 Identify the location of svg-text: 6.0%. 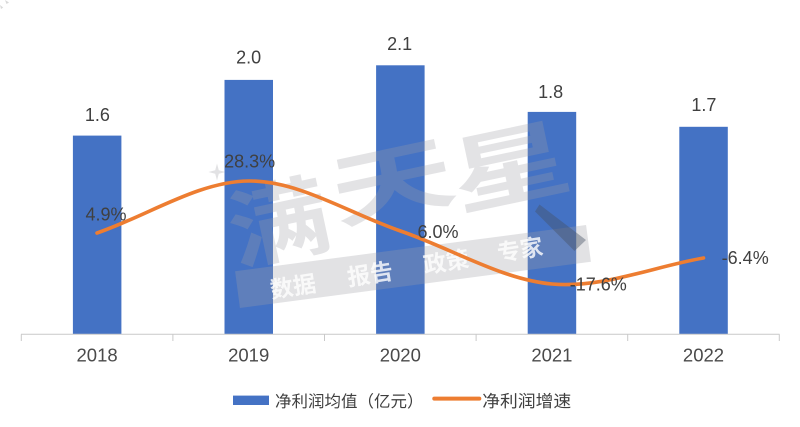
(437, 232).